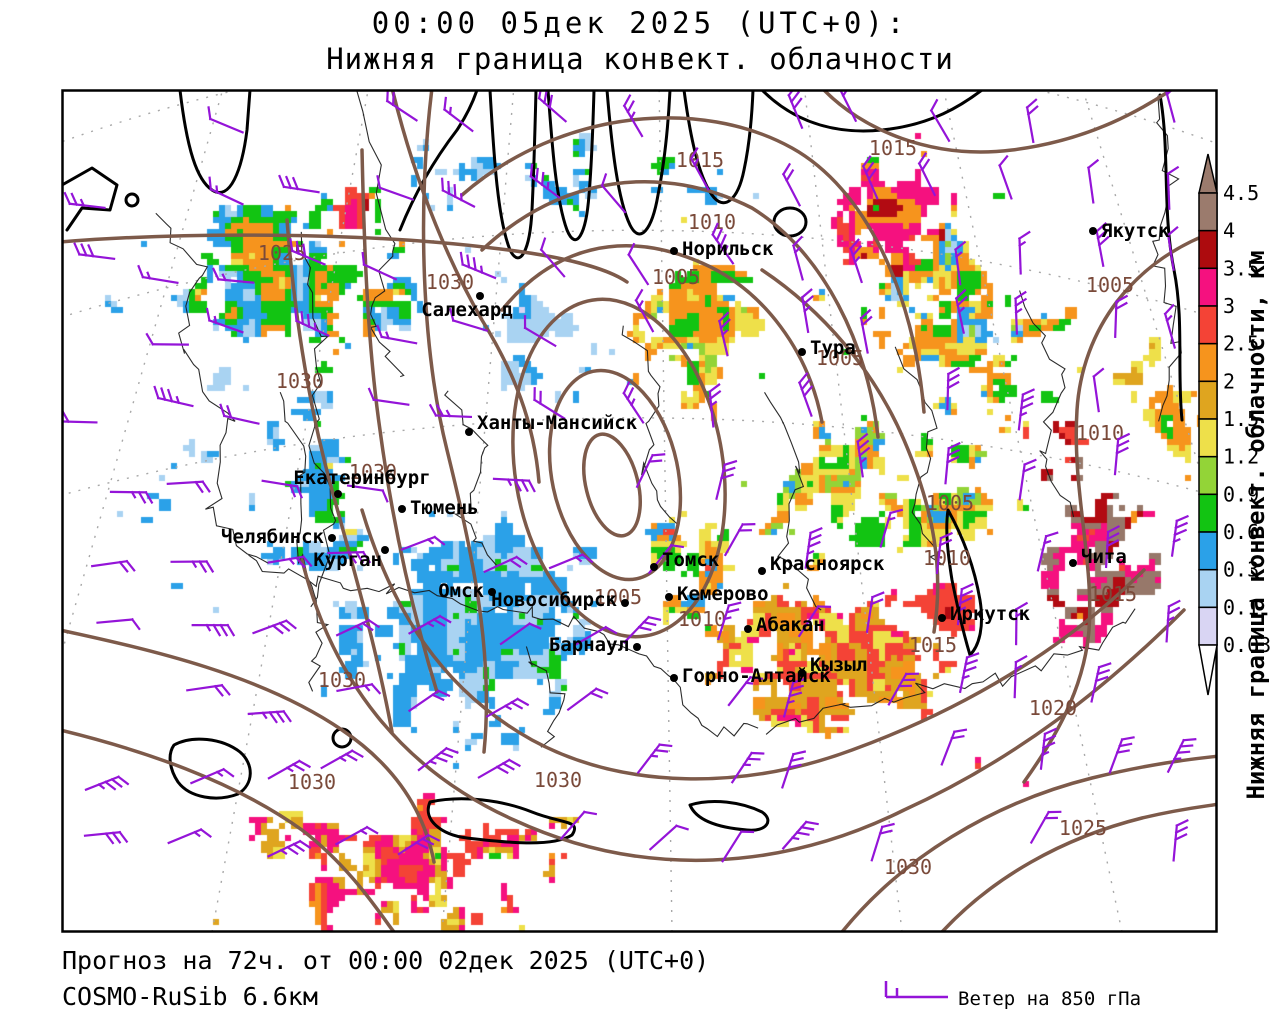 The image size is (1280, 1024). What do you see at coordinates (1229, 231) in the screenshot?
I see `colorbar-tick-label: 4` at bounding box center [1229, 231].